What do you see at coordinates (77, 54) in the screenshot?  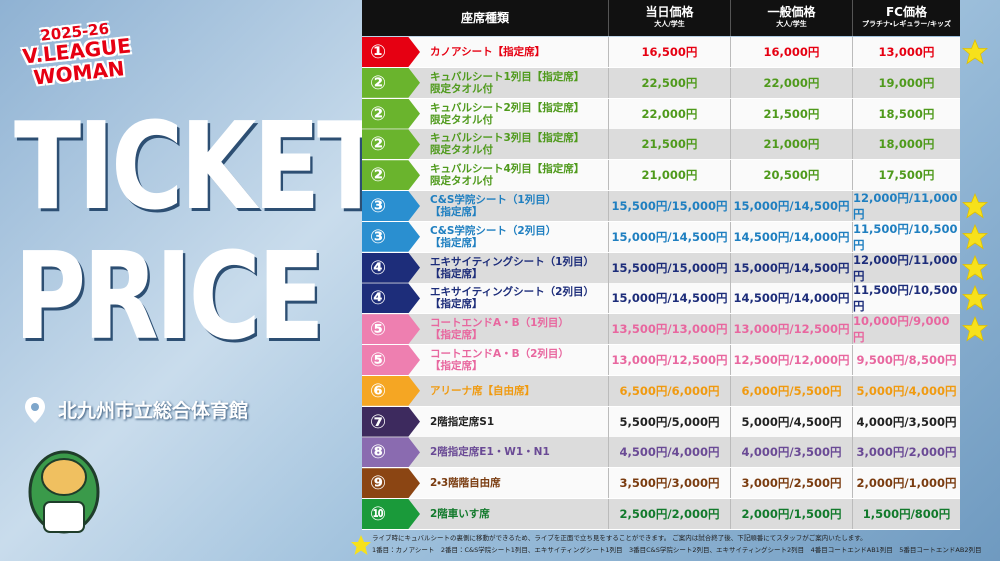 I see `league-badge: 2025-26 V.LEAGUE WOMAN` at bounding box center [77, 54].